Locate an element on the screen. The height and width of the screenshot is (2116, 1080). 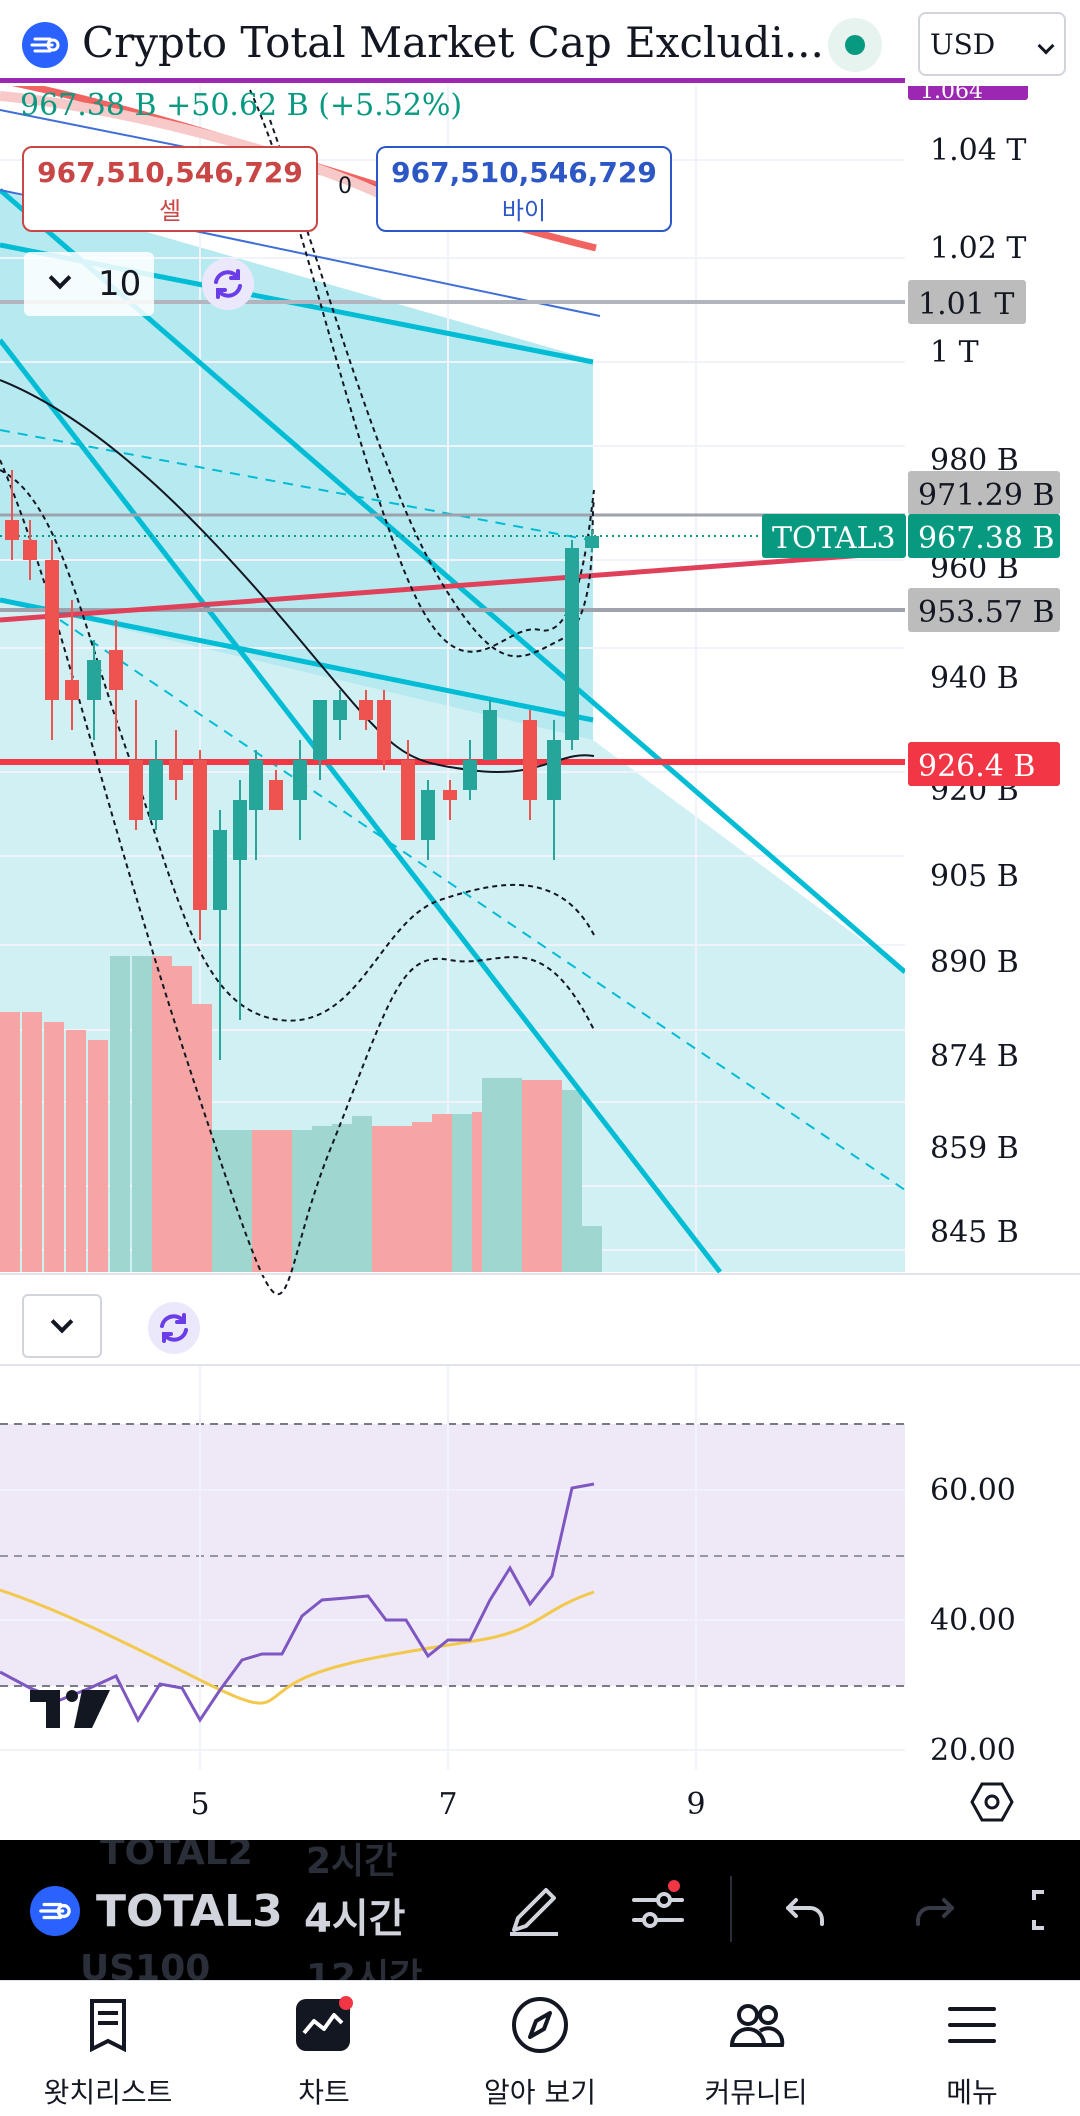
indicators-icon is located at coordinates (658, 1912).